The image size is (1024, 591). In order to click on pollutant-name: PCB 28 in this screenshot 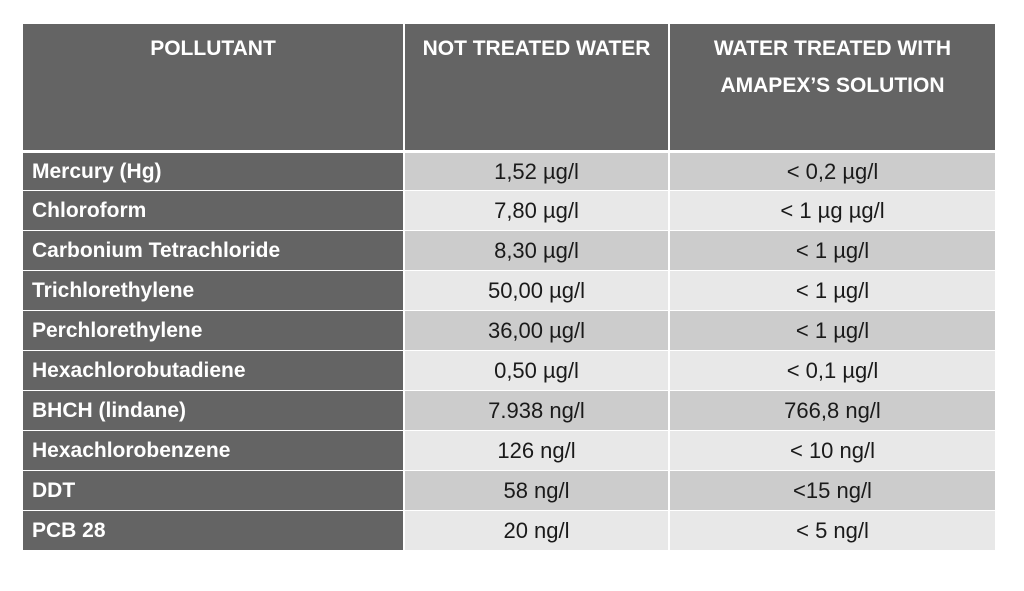, I will do `click(214, 530)`.